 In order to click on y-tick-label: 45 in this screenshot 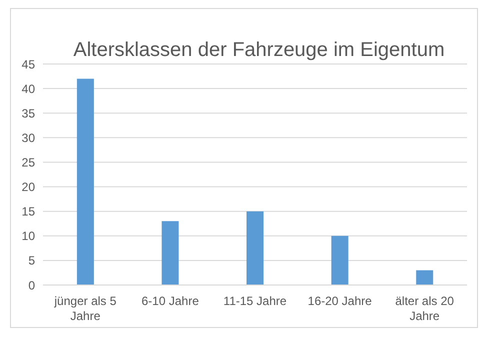, I will do `click(29, 64)`.